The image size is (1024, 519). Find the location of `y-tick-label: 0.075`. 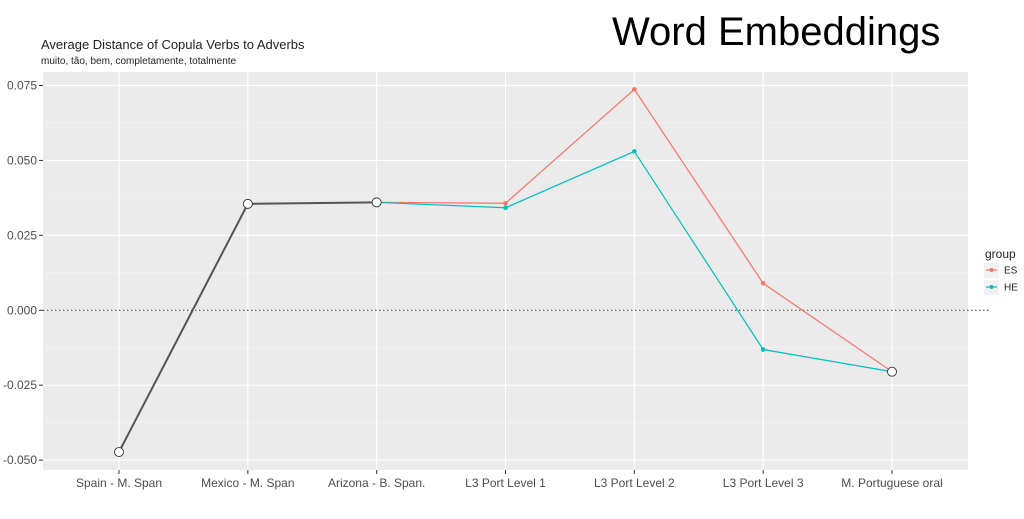

y-tick-label: 0.075 is located at coordinates (22, 85).